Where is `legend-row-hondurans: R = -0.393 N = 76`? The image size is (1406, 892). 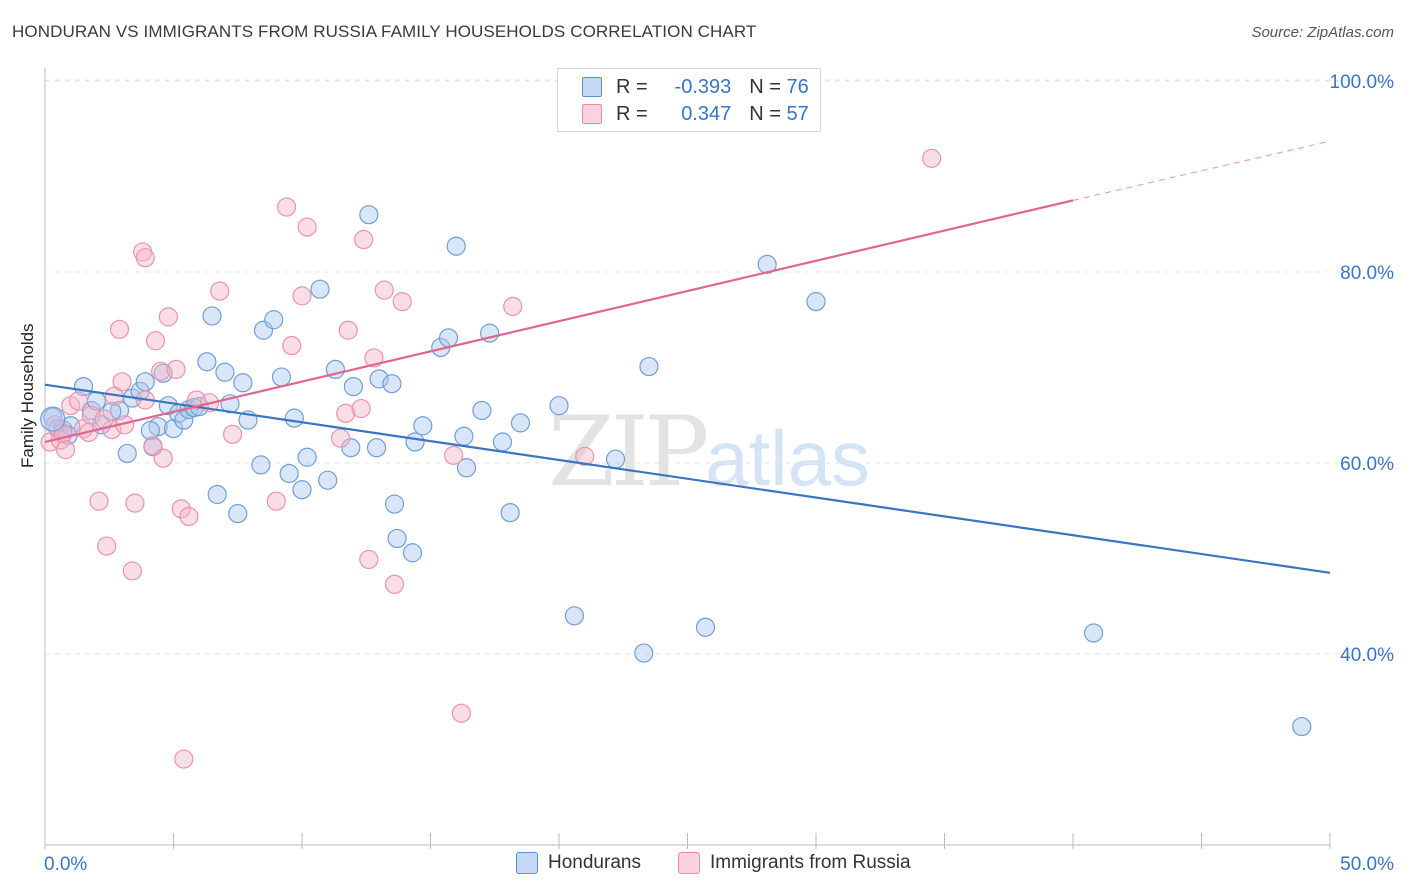 legend-row-hondurans: R = -0.393 N = 76 is located at coordinates (695, 87).